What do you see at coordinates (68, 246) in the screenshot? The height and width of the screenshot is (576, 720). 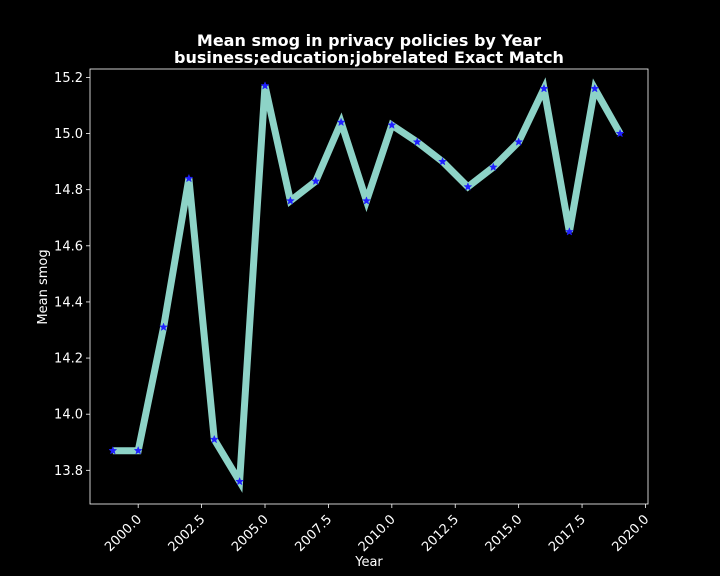 I see `y-tick-label: 14.6` at bounding box center [68, 246].